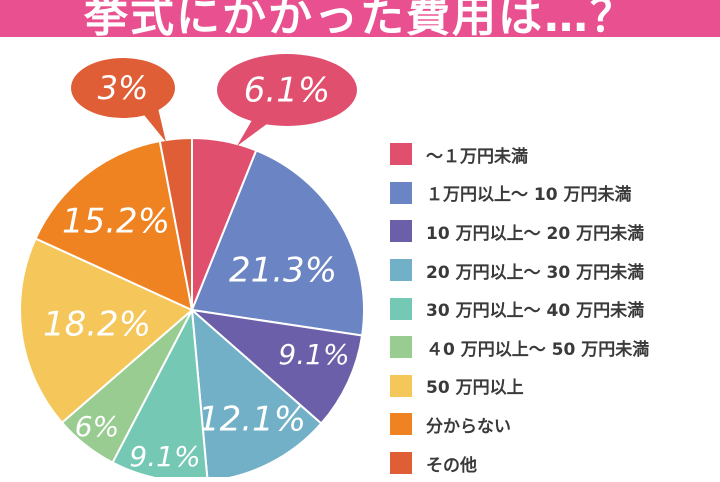 The image size is (720, 482). I want to click on legend-label: １万円以上～ 10 万円未満, so click(529, 195).